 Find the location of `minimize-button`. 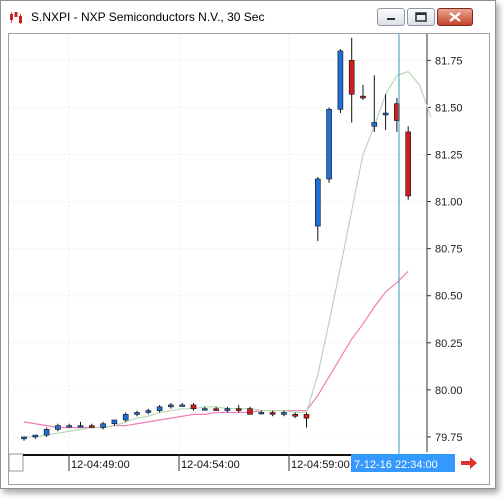

minimize-button is located at coordinates (391, 17).